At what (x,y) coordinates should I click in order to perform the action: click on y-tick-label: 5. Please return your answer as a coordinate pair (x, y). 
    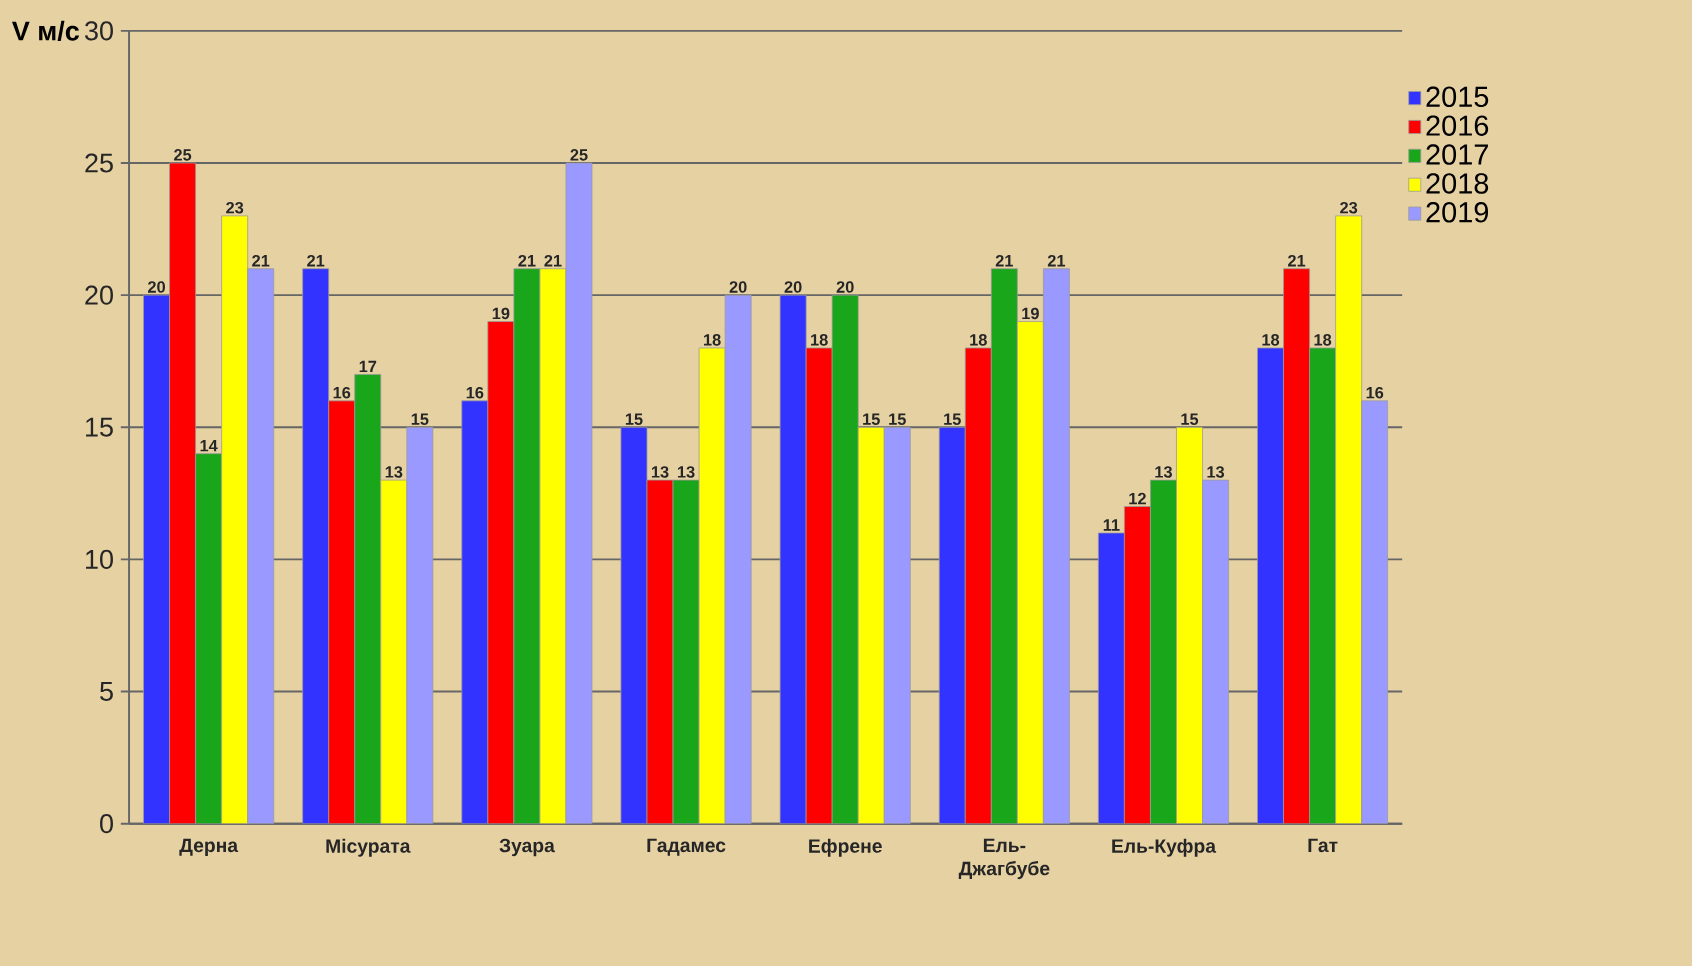
    Looking at the image, I should click on (106, 691).